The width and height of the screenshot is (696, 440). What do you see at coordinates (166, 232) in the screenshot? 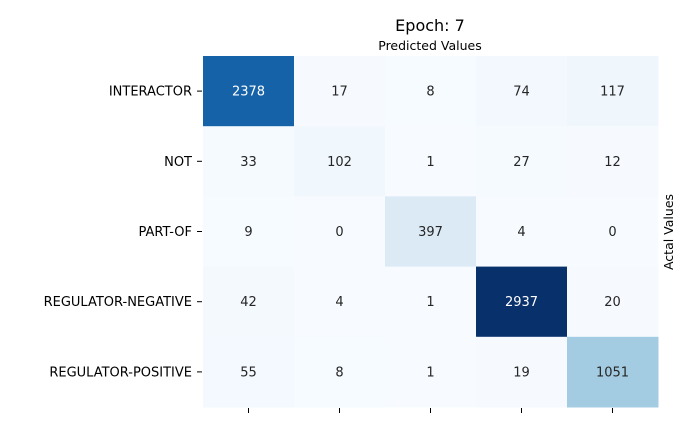
I see `row-label-2: PART-OF` at bounding box center [166, 232].